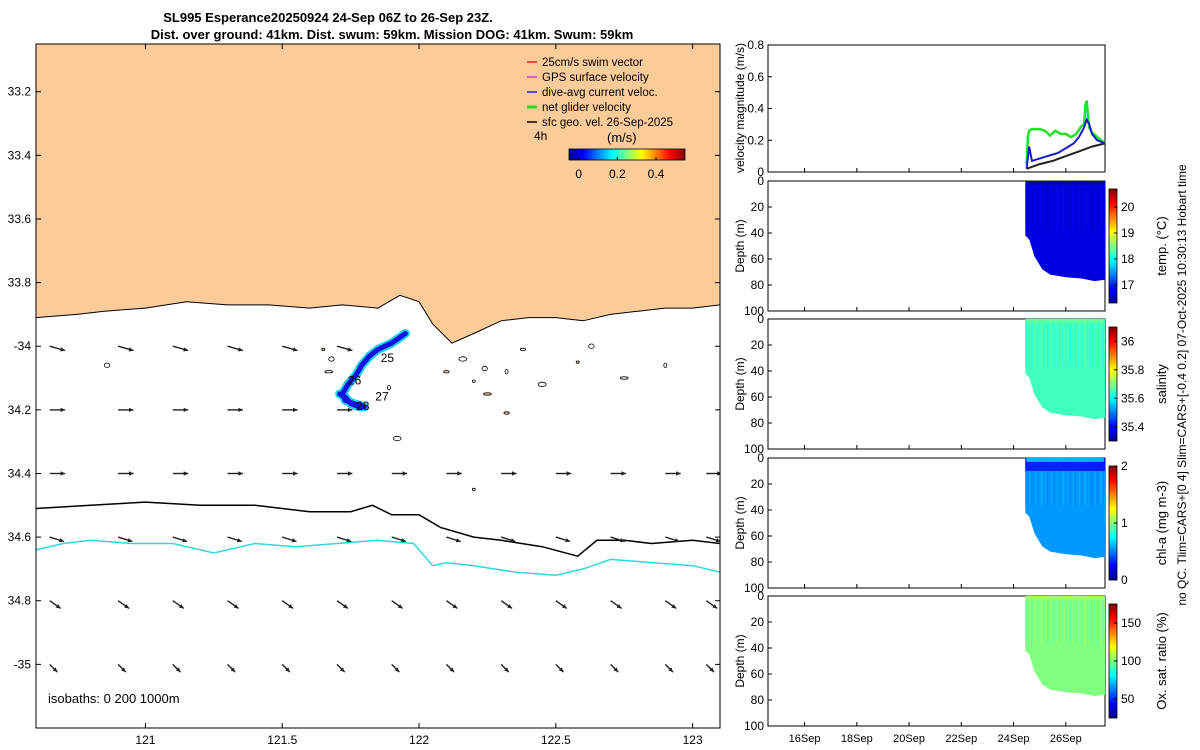 The image size is (1200, 750). What do you see at coordinates (693, 740) in the screenshot?
I see `map-xtick-label: 123` at bounding box center [693, 740].